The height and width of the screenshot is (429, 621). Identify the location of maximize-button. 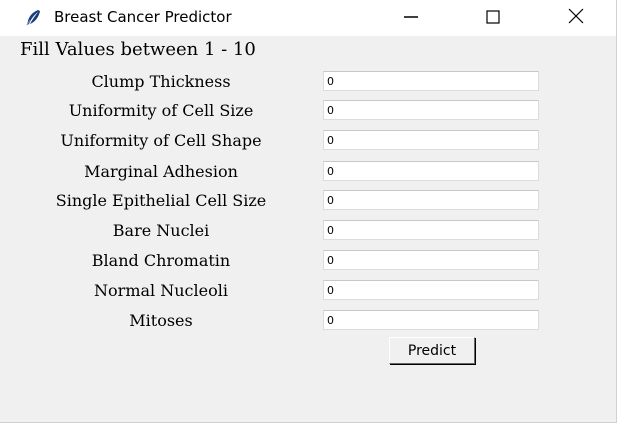
(493, 18).